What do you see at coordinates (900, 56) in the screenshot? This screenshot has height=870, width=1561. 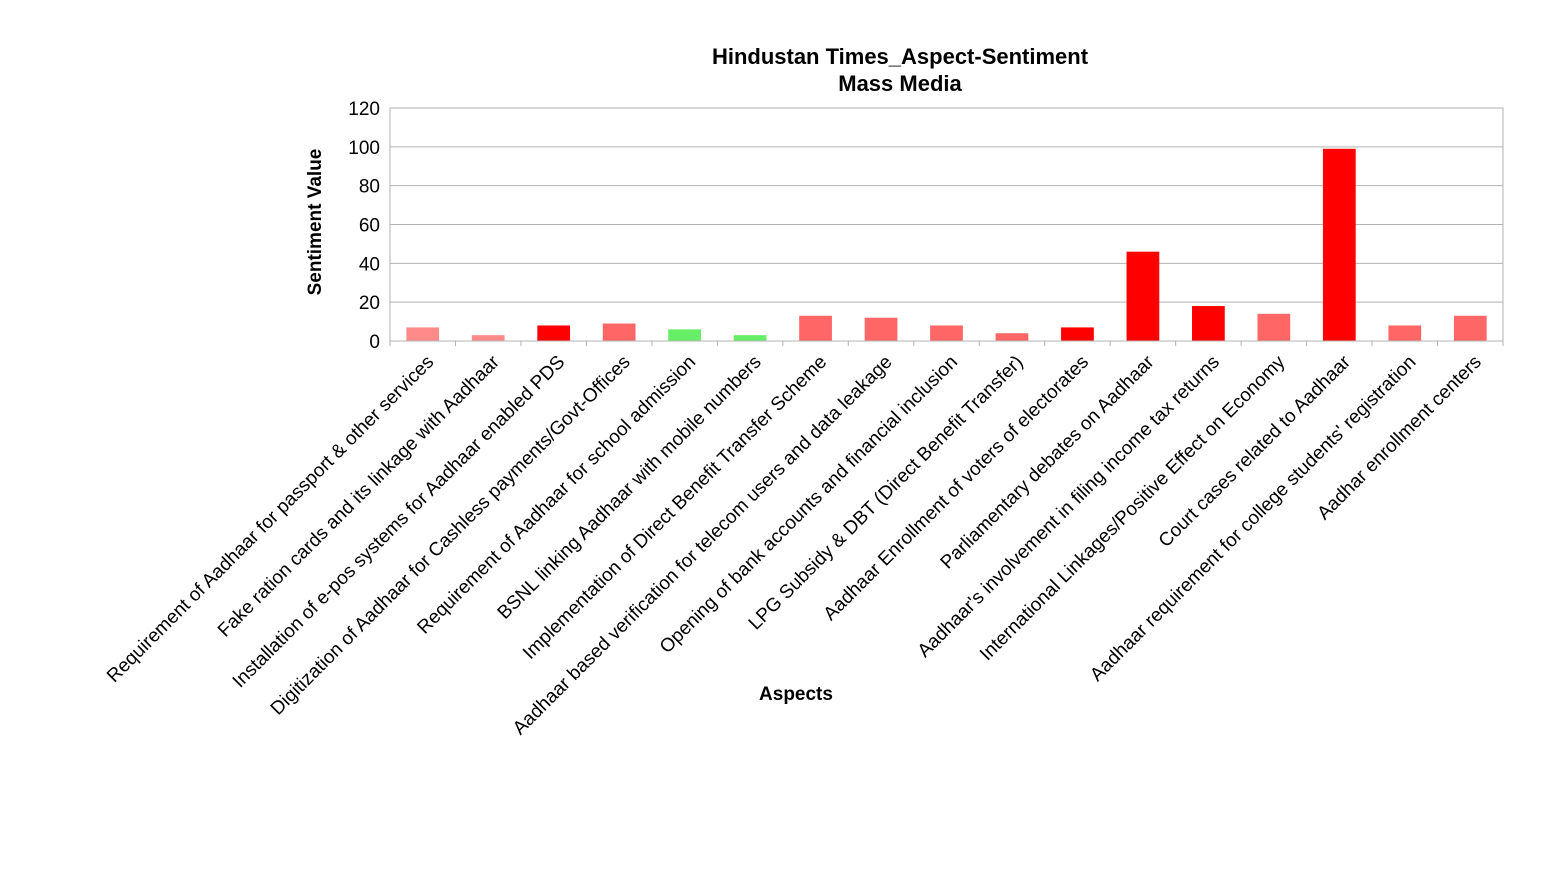 I see `chart-title: Hindustan Times_Aspect-Sentiment` at bounding box center [900, 56].